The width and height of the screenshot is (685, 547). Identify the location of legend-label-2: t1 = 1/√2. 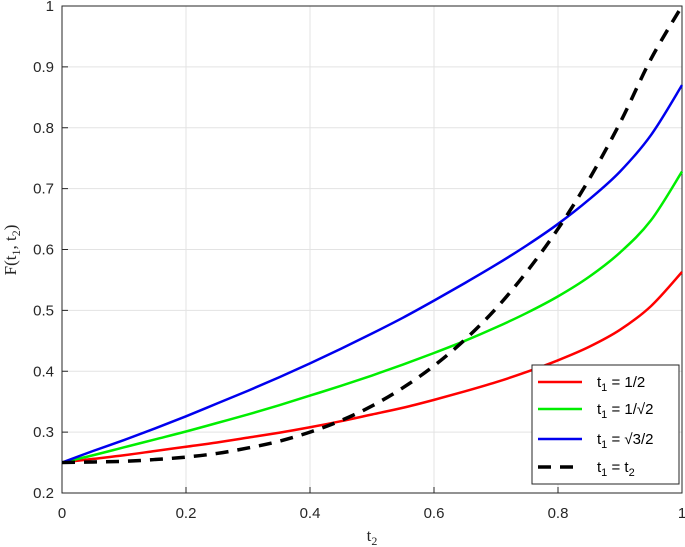
(625, 411).